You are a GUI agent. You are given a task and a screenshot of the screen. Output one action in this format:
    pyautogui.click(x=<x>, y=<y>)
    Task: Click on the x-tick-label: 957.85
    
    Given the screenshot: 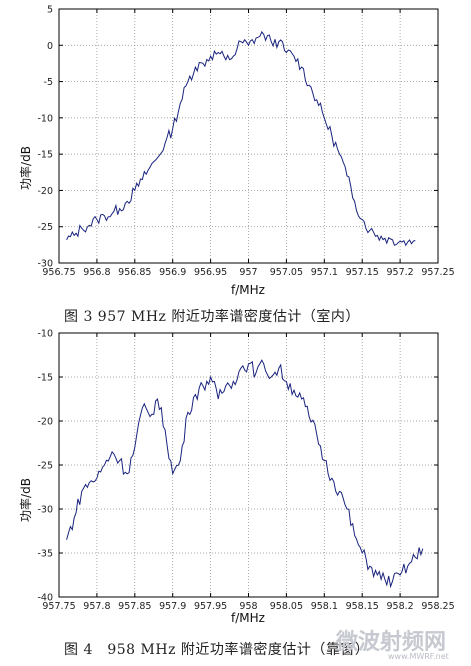 What is the action you would take?
    pyautogui.click(x=134, y=606)
    